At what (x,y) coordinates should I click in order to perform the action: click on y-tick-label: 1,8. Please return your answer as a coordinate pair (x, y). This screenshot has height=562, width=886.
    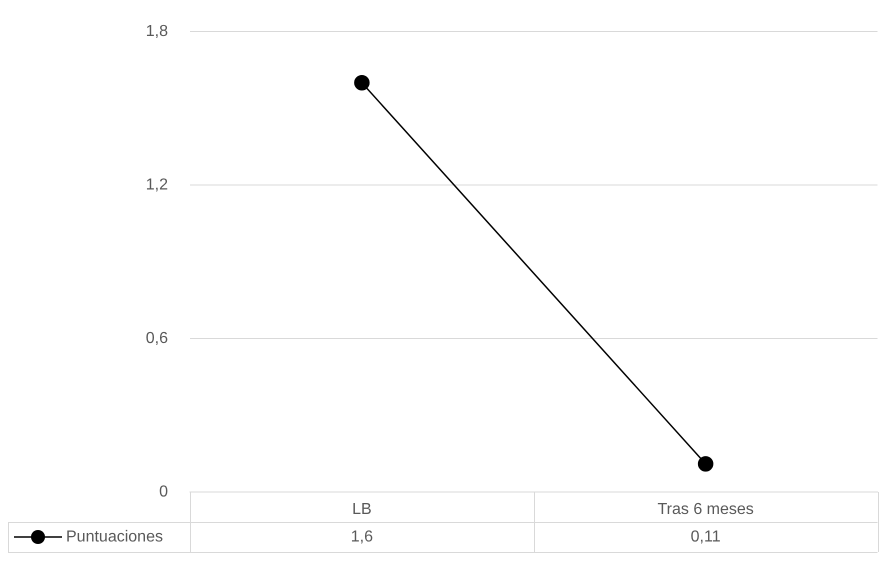
    Looking at the image, I should click on (157, 31).